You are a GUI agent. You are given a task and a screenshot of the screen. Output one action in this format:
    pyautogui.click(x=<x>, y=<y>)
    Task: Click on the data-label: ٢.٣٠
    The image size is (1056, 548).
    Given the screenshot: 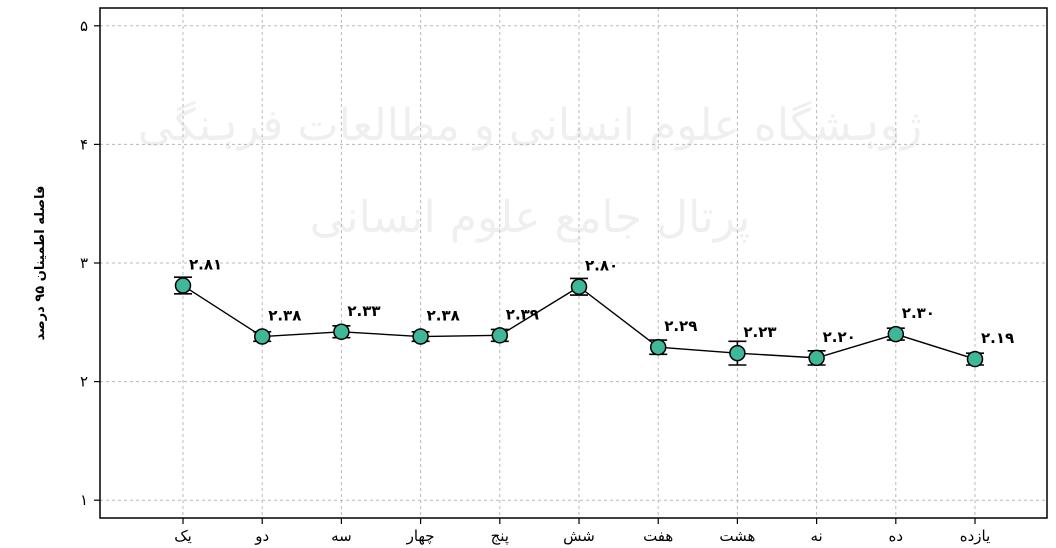 What is the action you would take?
    pyautogui.click(x=918, y=313)
    